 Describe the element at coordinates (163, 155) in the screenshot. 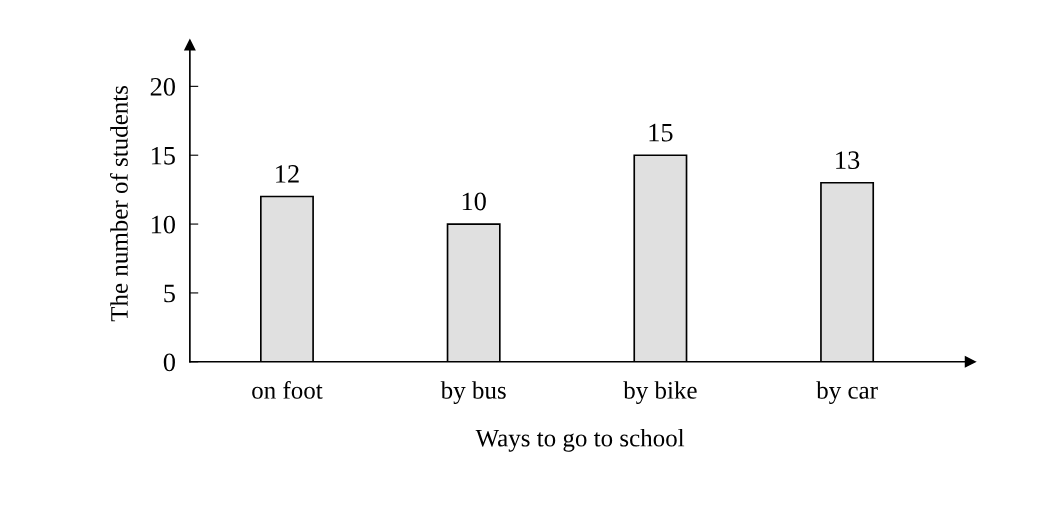

I see `y-tick-label: 15` at that location.